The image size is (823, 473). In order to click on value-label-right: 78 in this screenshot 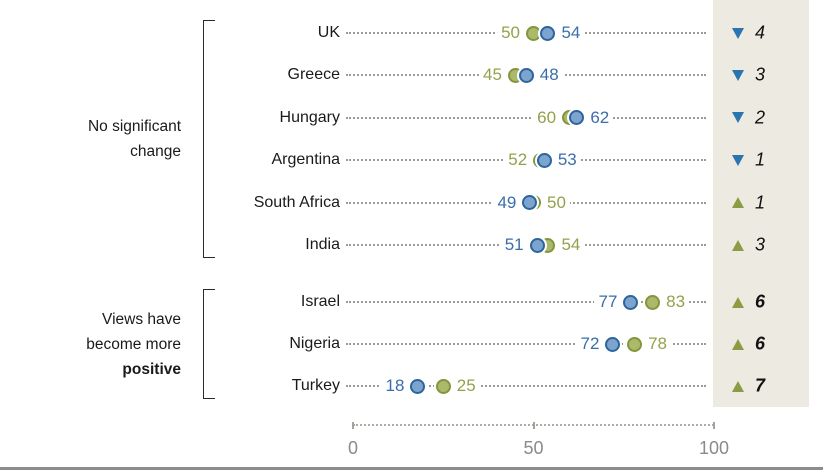, I will do `click(657, 344)`.